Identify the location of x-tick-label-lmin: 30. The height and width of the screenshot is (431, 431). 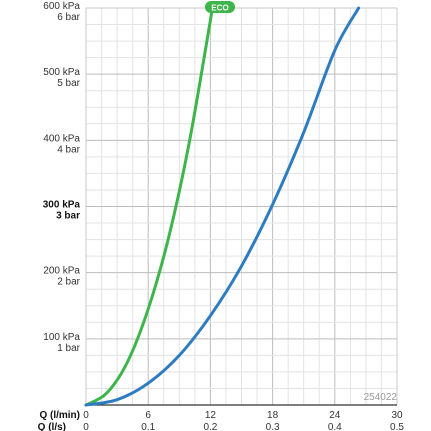
(397, 415).